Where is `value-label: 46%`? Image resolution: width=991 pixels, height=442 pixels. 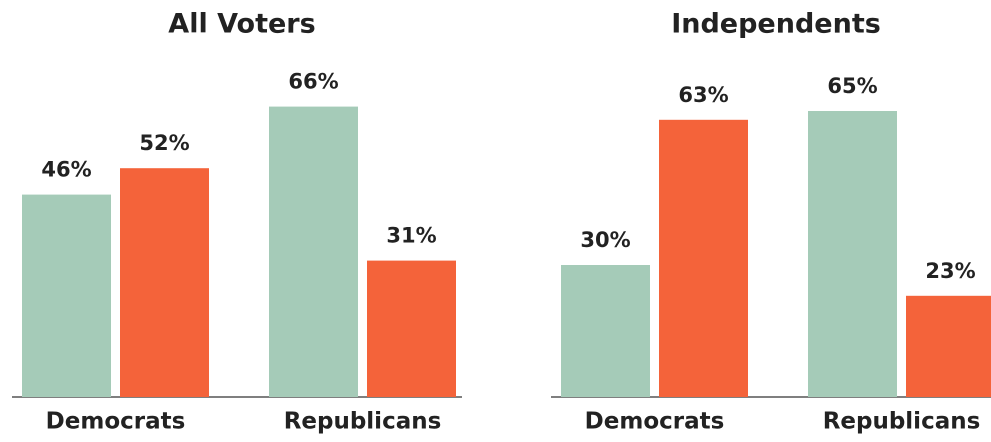 value-label: 46% is located at coordinates (66, 170).